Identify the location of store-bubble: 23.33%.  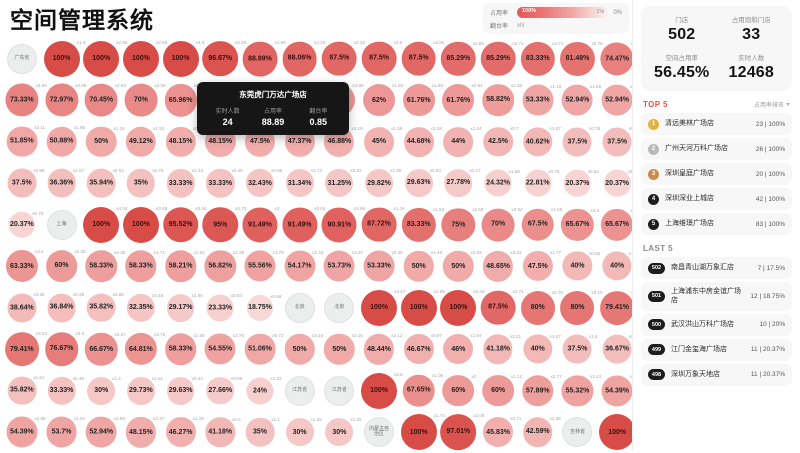
(220, 307).